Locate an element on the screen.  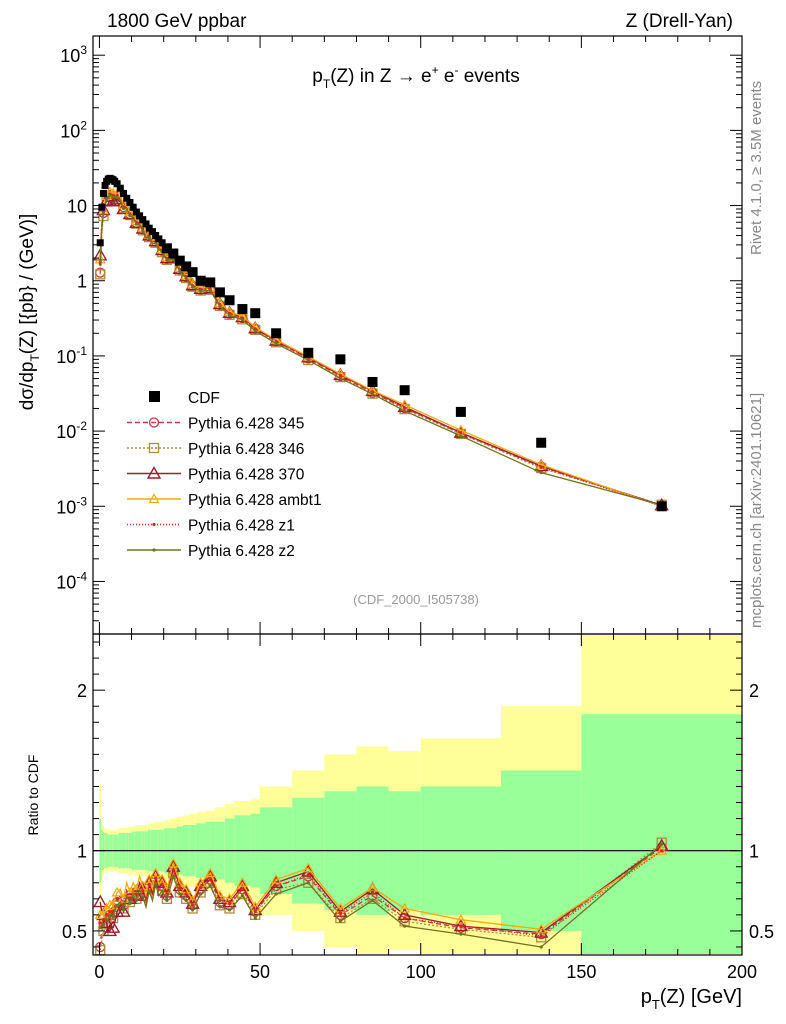
title-rest: (Z) in Z → e is located at coordinates (380, 76).